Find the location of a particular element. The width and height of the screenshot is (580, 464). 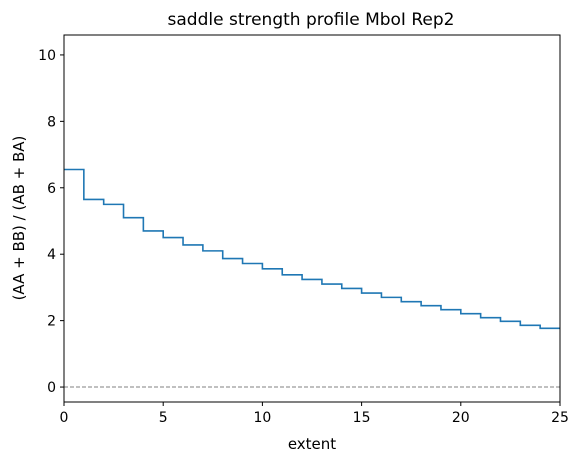

x-tick-label: 15 is located at coordinates (362, 418).